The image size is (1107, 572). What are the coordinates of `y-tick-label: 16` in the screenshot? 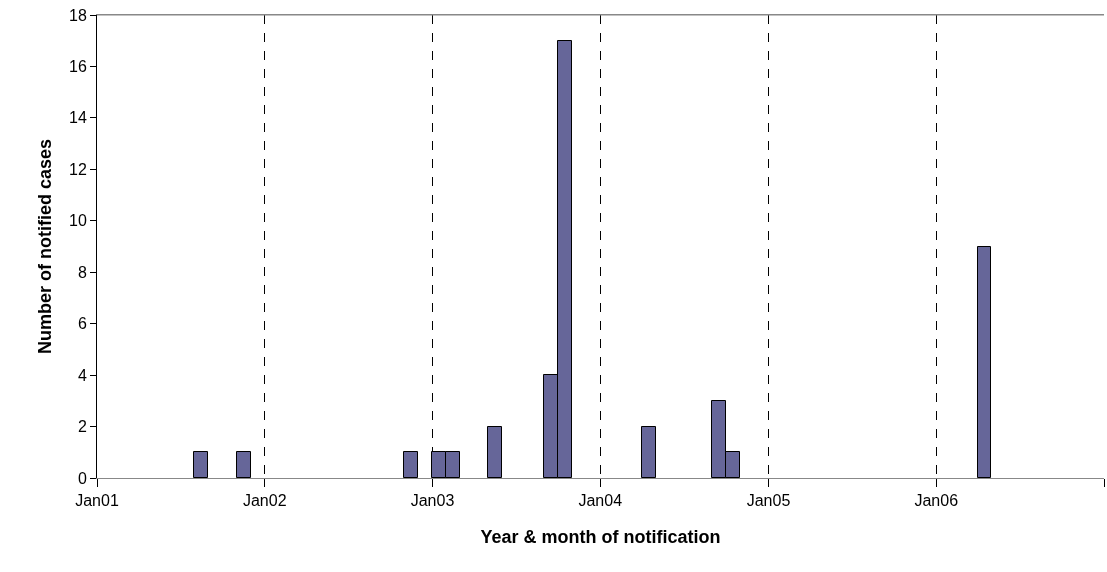 It's located at (78, 67).